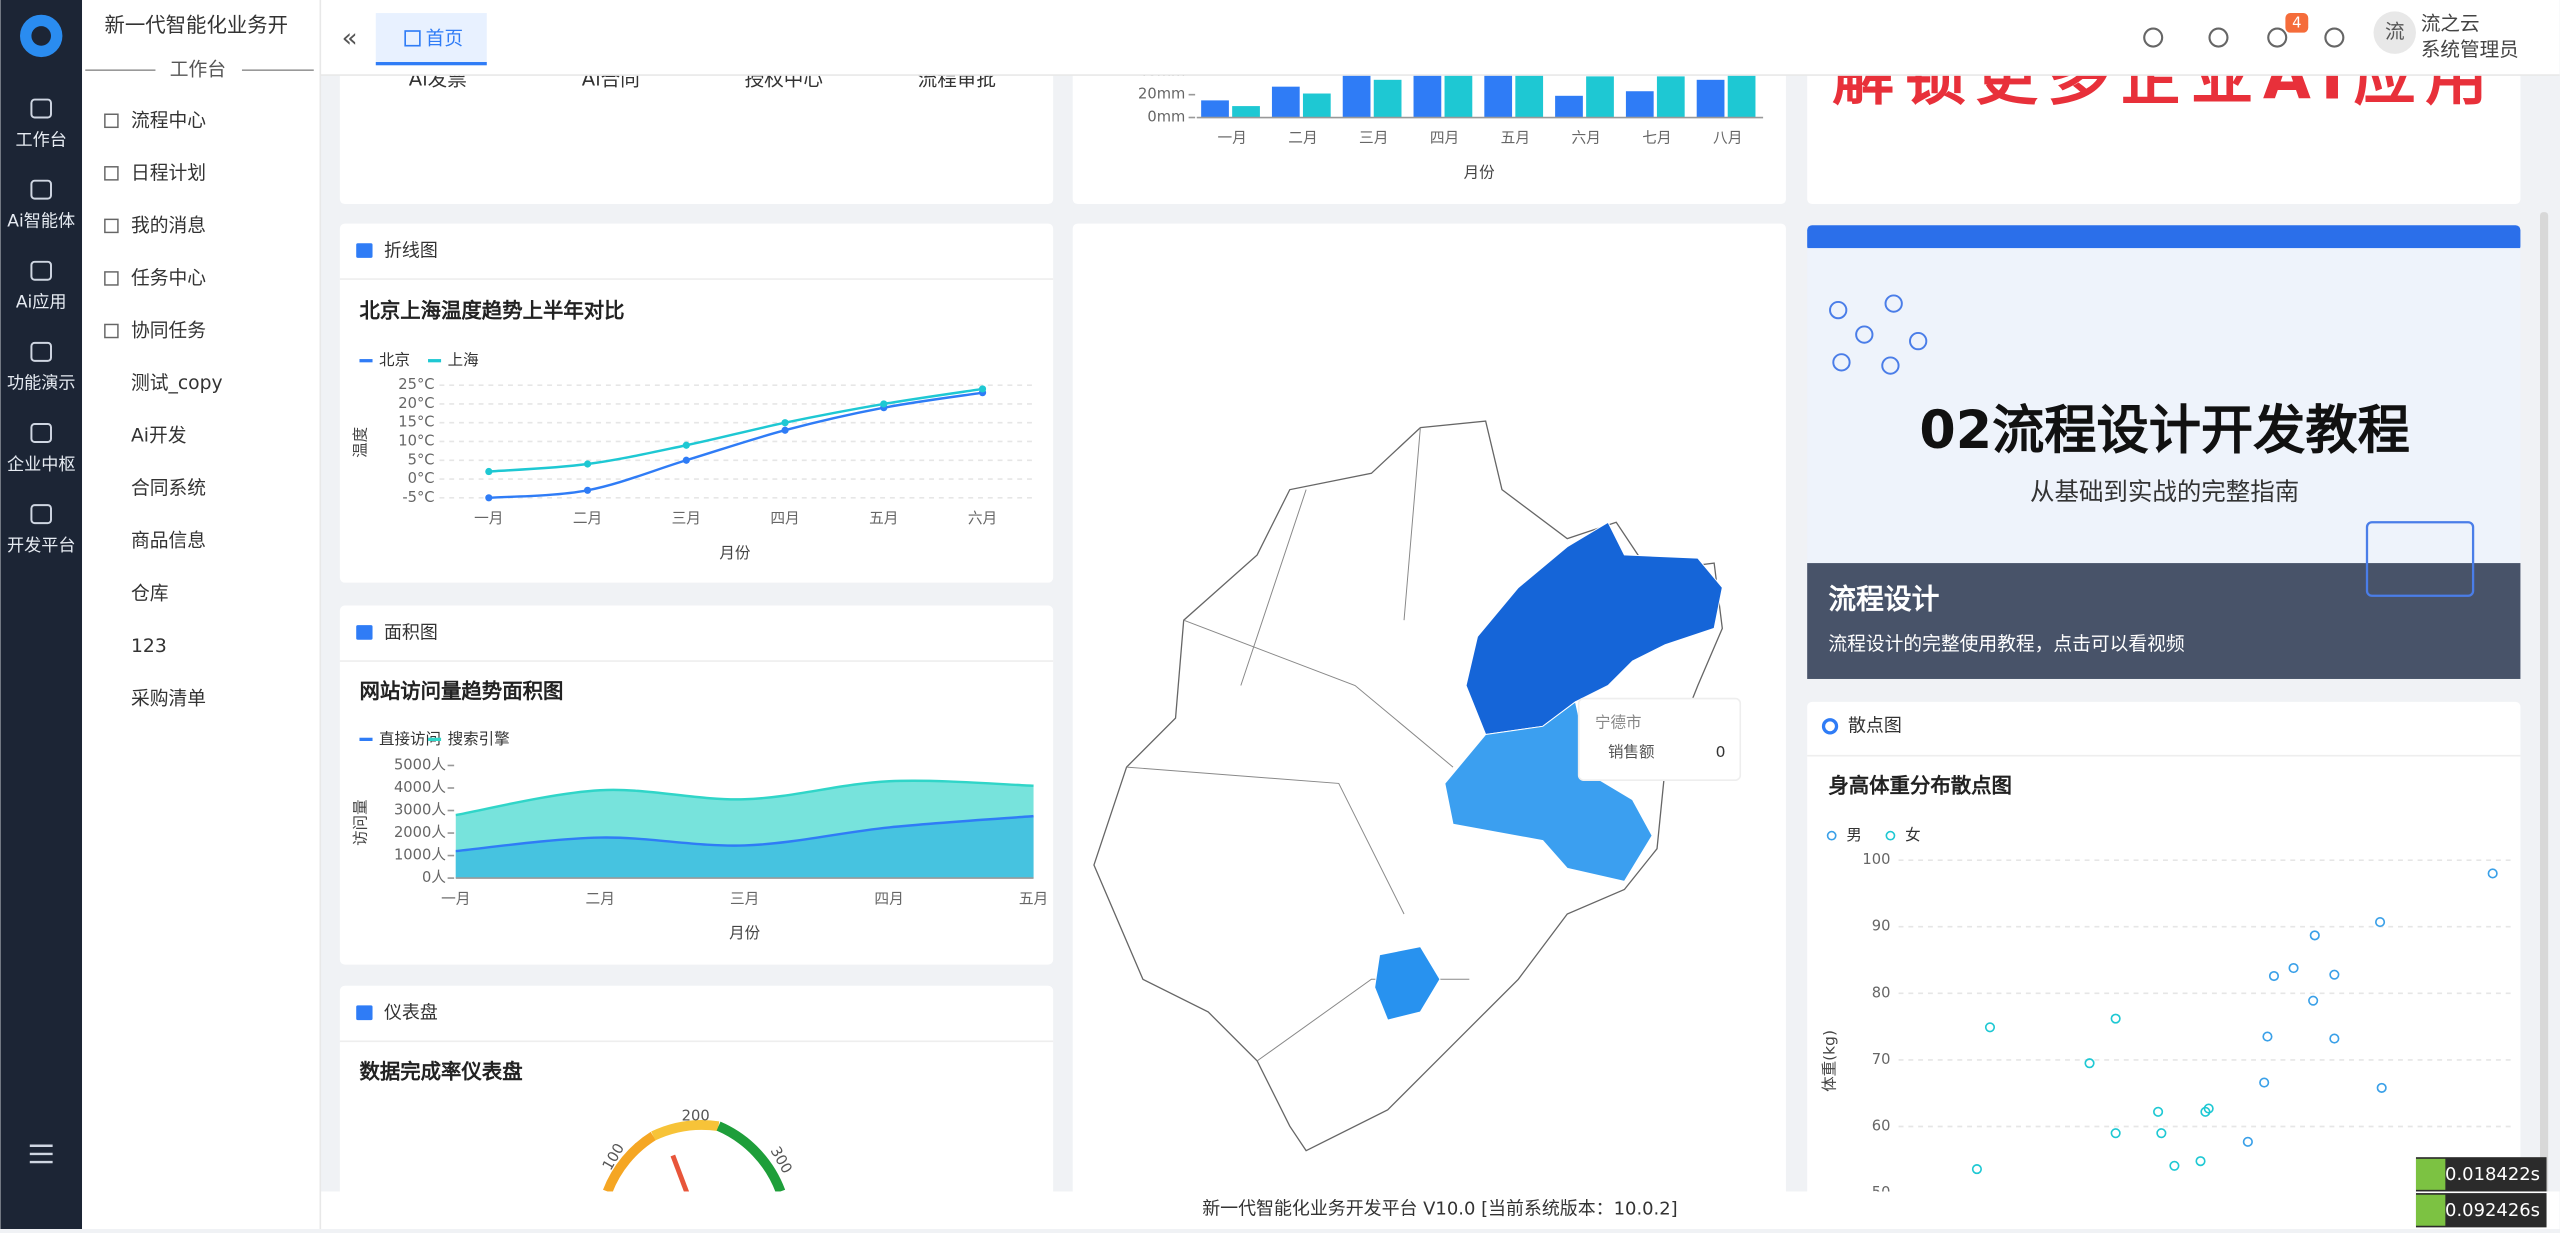 The height and width of the screenshot is (1233, 2560). What do you see at coordinates (1439, 1208) in the screenshot?
I see `footer-text: 新一代智能化业务开发平台 V10.0 [当前系统版本：10.0.2]` at bounding box center [1439, 1208].